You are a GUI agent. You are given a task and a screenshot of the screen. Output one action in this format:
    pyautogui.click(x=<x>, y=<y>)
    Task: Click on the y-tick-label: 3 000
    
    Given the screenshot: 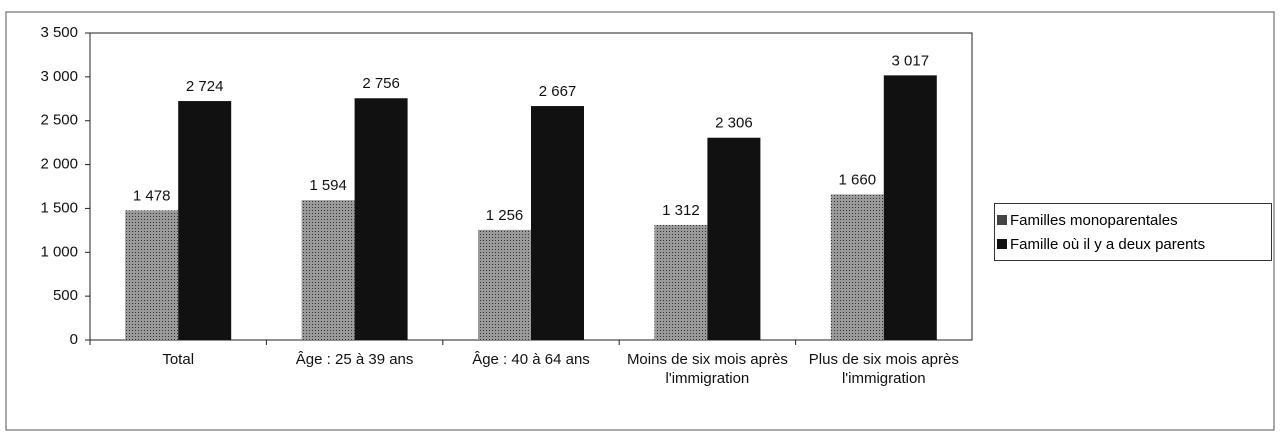 What is the action you would take?
    pyautogui.click(x=59, y=76)
    